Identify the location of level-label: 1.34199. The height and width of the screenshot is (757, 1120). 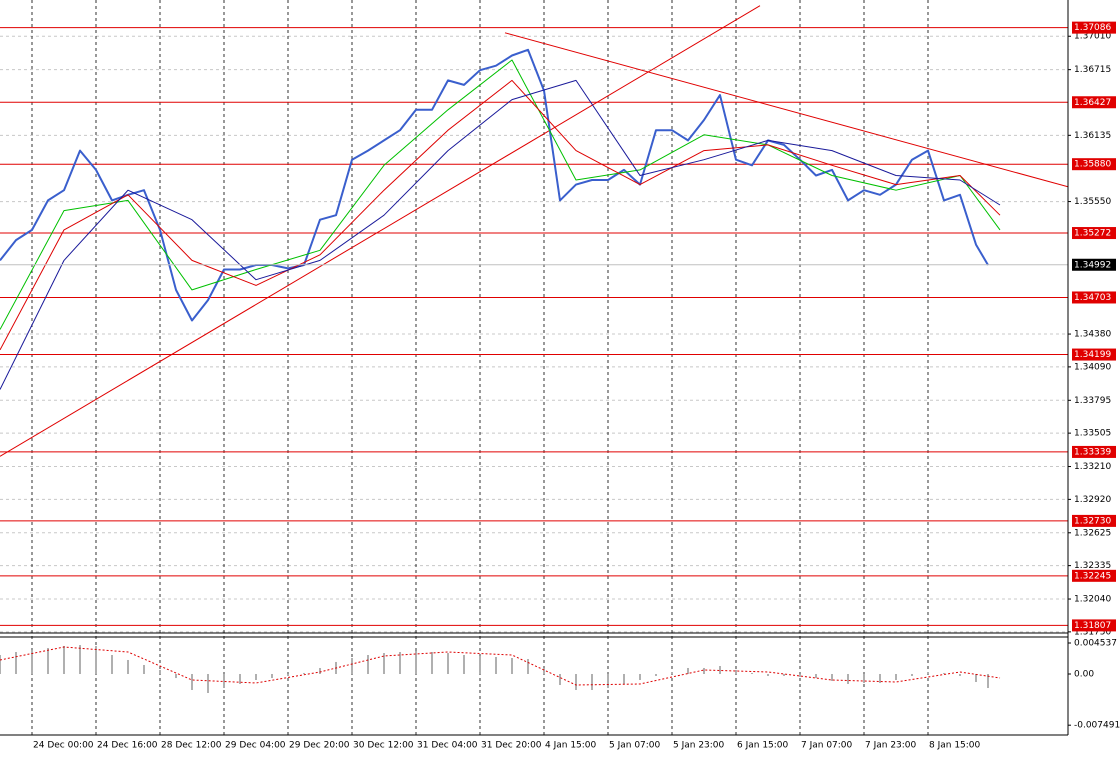
(1092, 355).